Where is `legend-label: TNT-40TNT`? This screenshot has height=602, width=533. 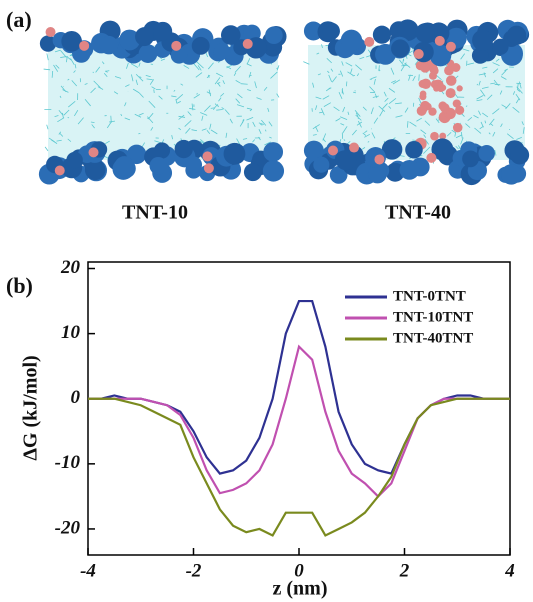
legend-label: TNT-40TNT is located at coordinates (433, 338).